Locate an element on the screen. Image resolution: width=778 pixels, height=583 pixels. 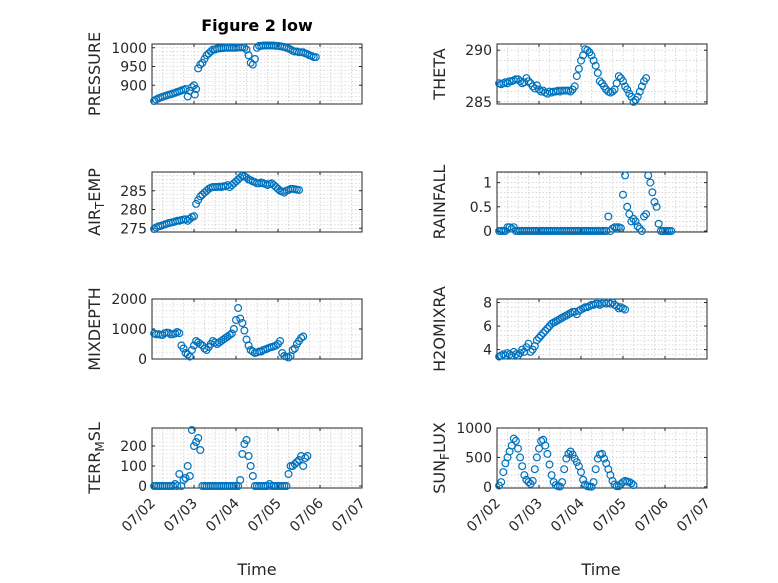
y-tick-label: 0.5 is located at coordinates (481, 208).